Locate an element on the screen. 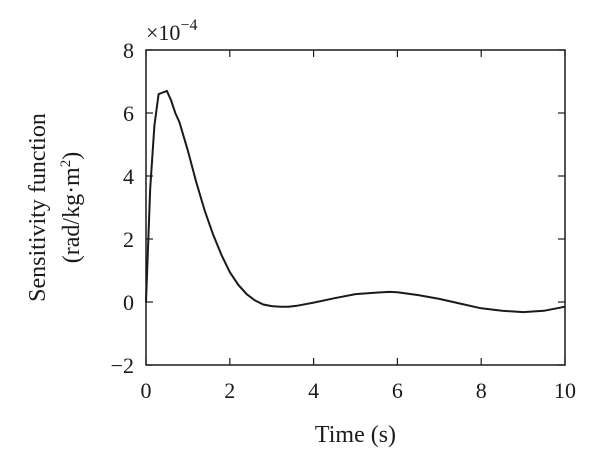 The image size is (600, 465). y-unit-sup: 2 is located at coordinates (66, 164).